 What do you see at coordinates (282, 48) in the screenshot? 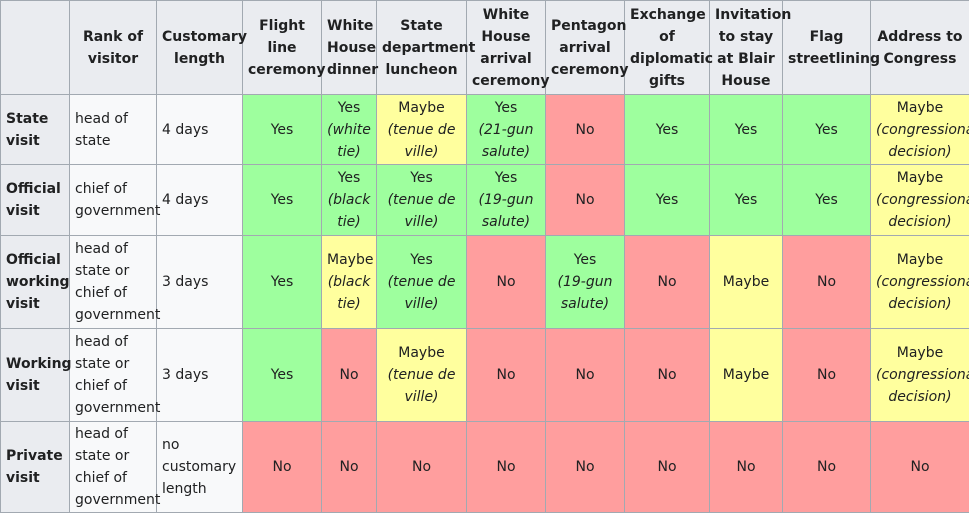
I see `column-header: Flight line ceremony` at bounding box center [282, 48].